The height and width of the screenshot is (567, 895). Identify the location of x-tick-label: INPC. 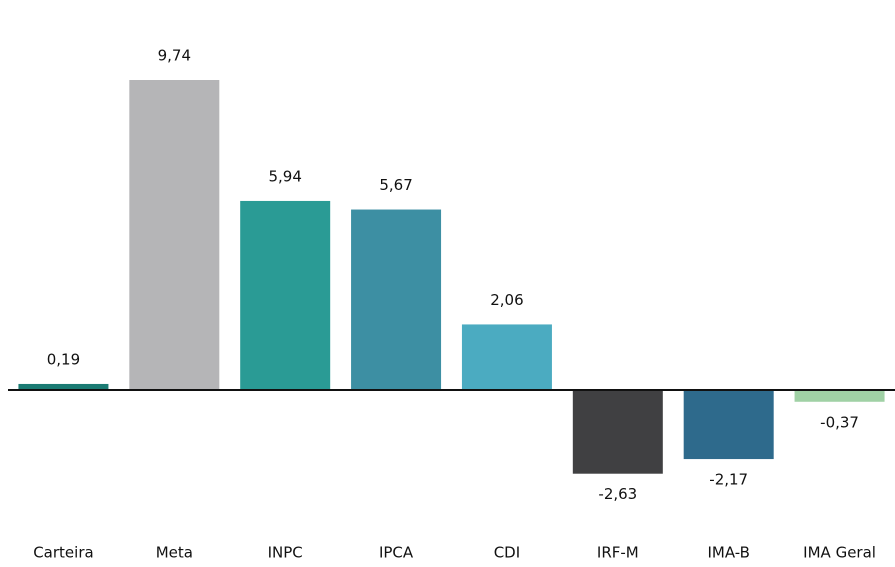
(285, 553).